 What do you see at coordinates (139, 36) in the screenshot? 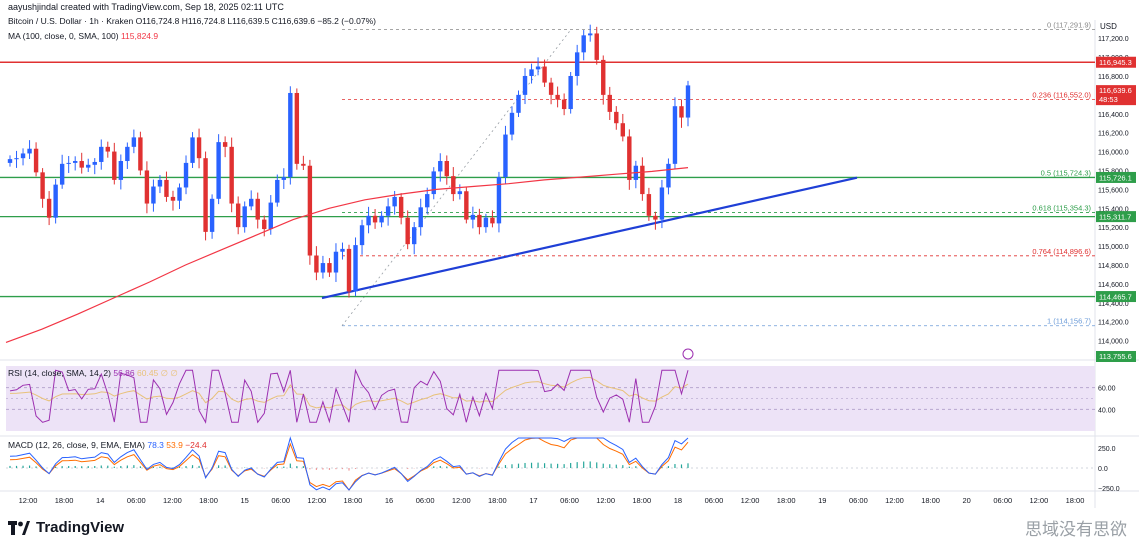
I see `ma-value: 115,824.9` at bounding box center [139, 36].